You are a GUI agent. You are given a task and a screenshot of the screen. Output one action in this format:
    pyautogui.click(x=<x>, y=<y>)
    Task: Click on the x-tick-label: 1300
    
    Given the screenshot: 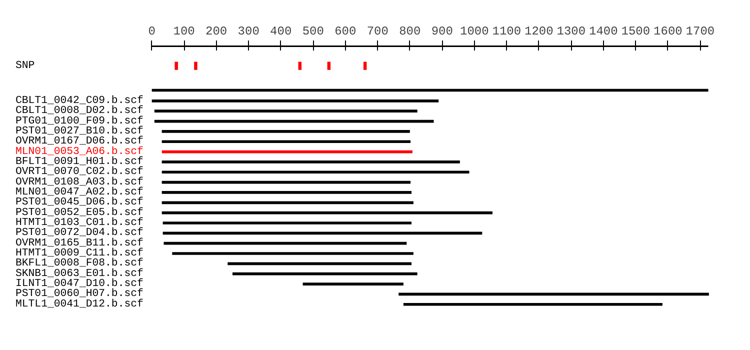 What is the action you would take?
    pyautogui.click(x=571, y=31)
    